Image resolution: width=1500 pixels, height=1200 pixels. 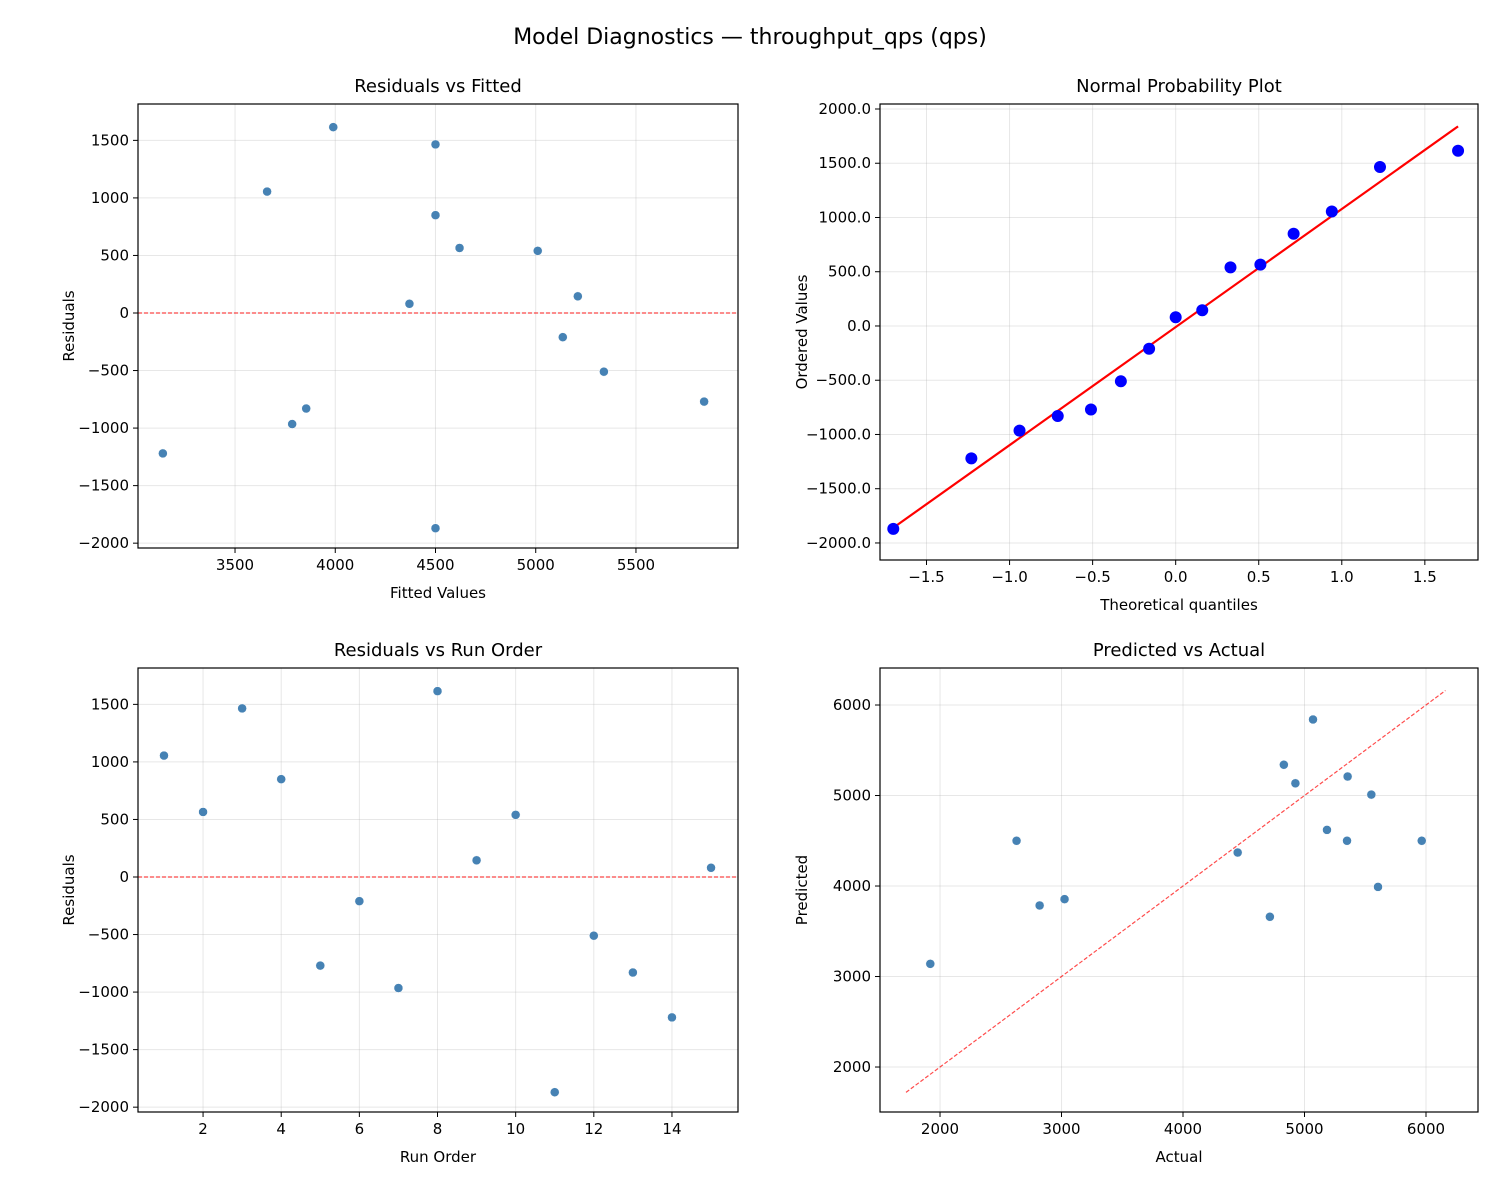 I want to click on x-axis-label: Theoretical quantiles, so click(x=1178, y=605).